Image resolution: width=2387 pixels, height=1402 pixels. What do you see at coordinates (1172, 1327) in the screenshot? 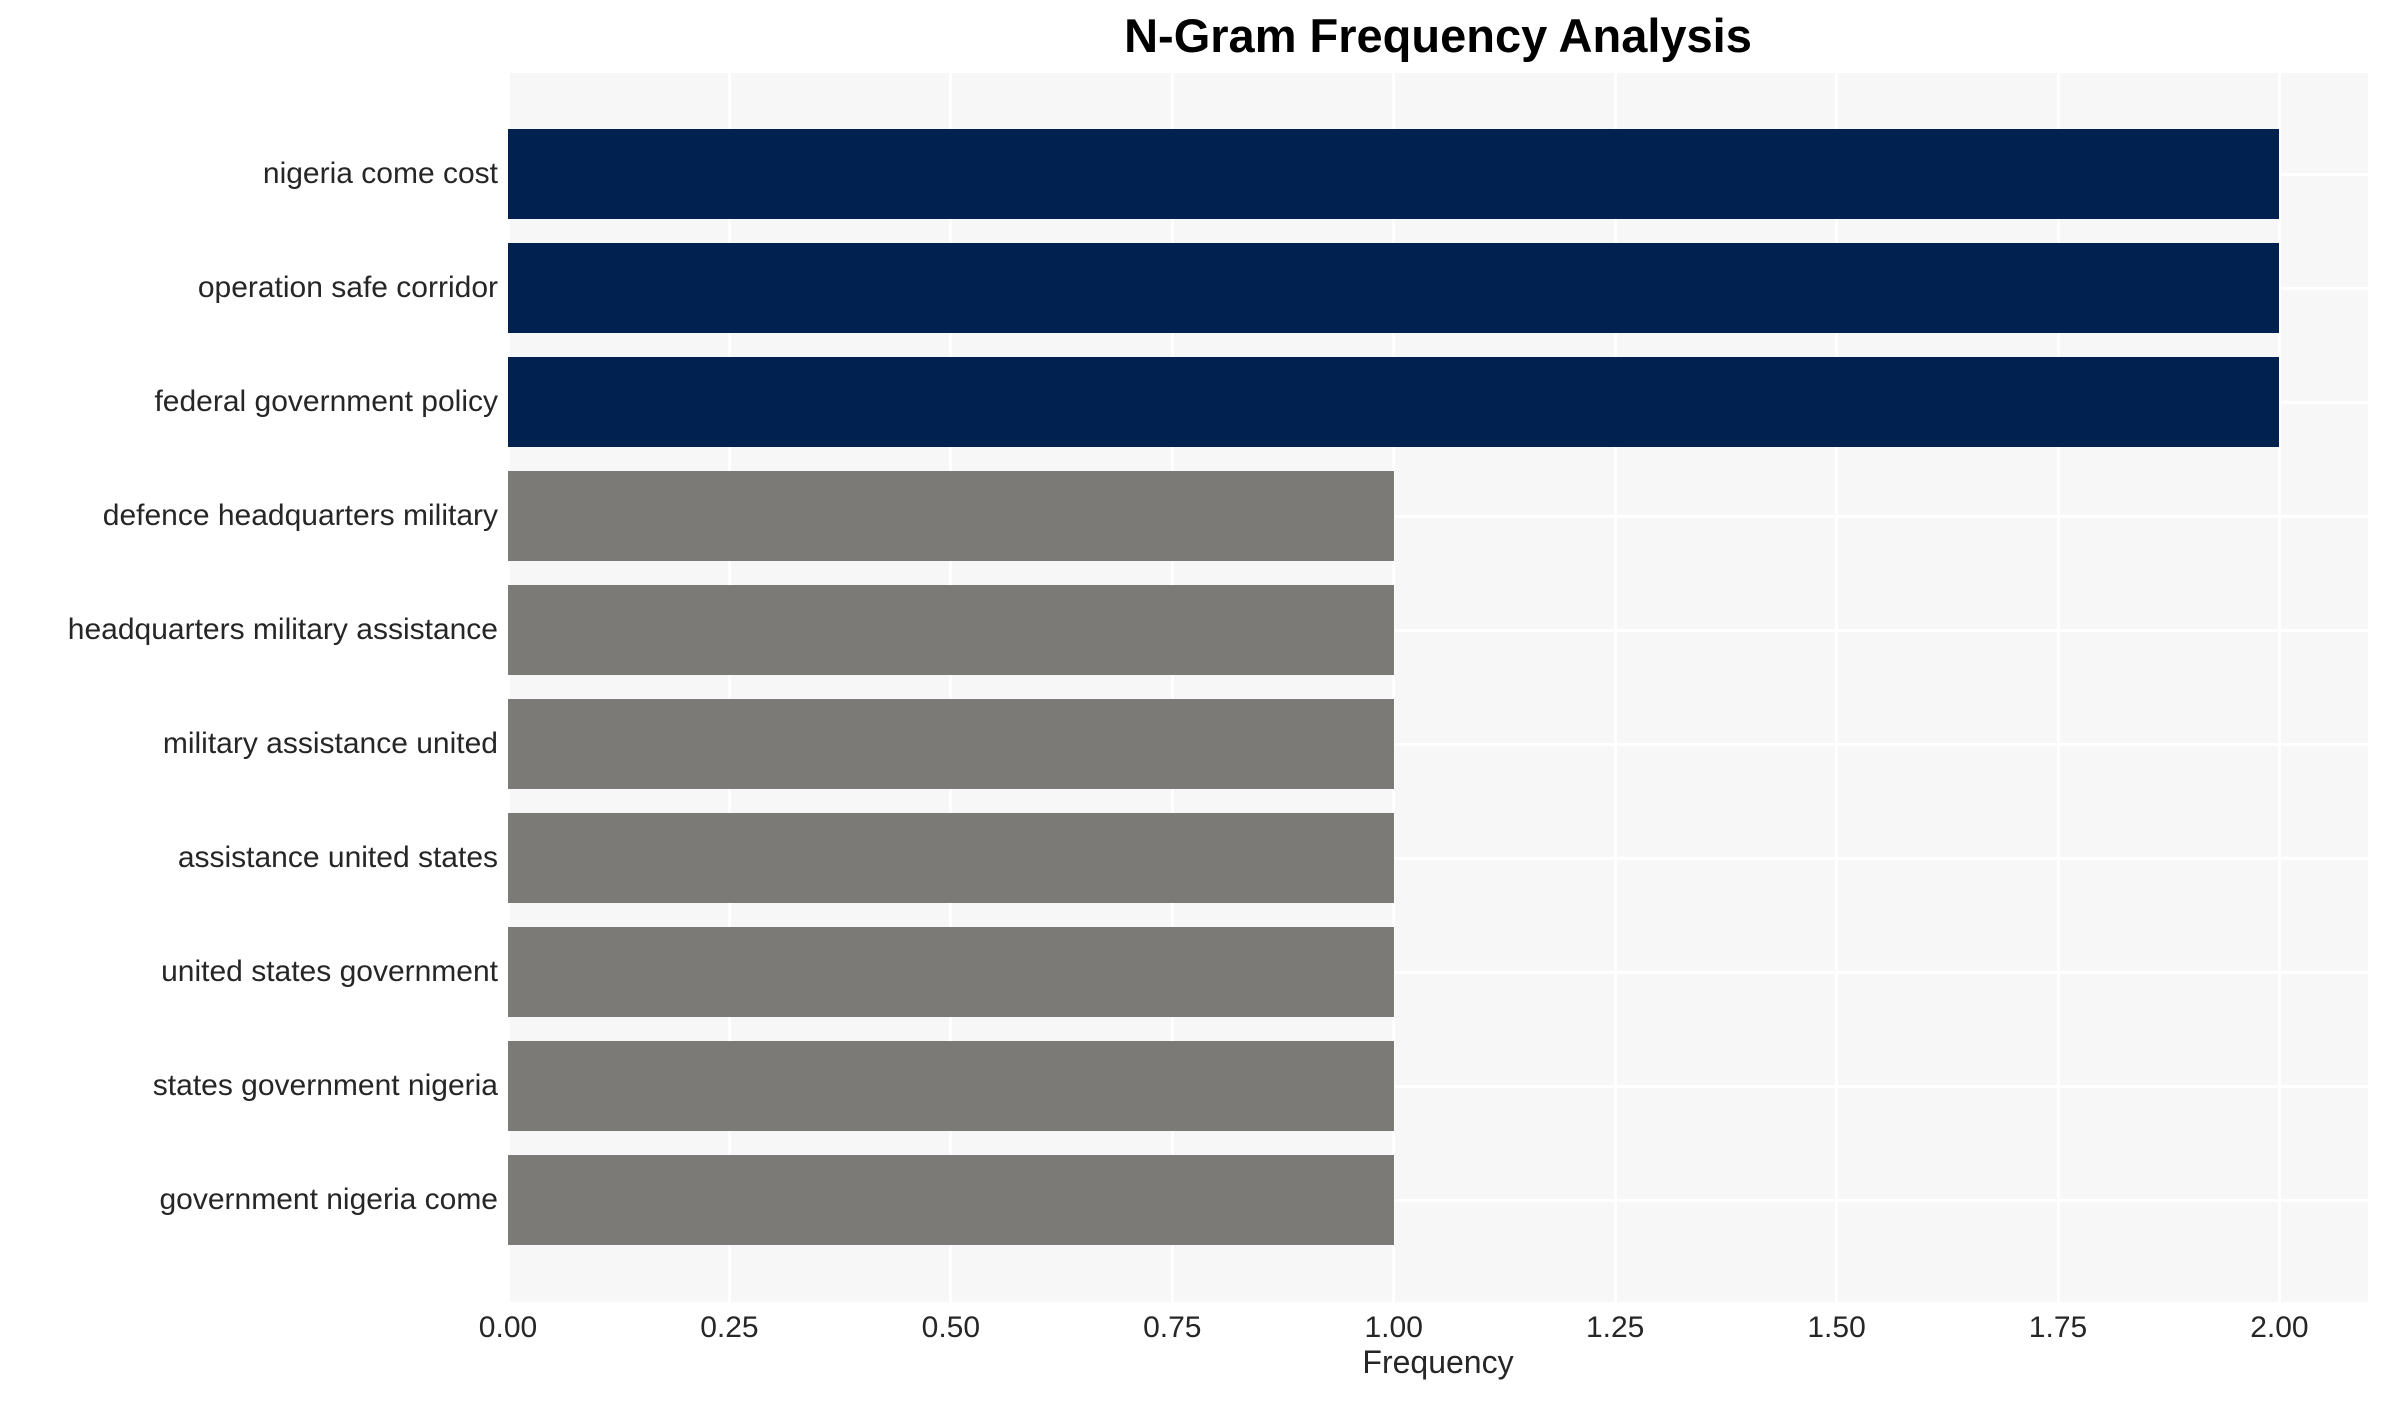
I see `x-tick-label: 0.75` at bounding box center [1172, 1327].